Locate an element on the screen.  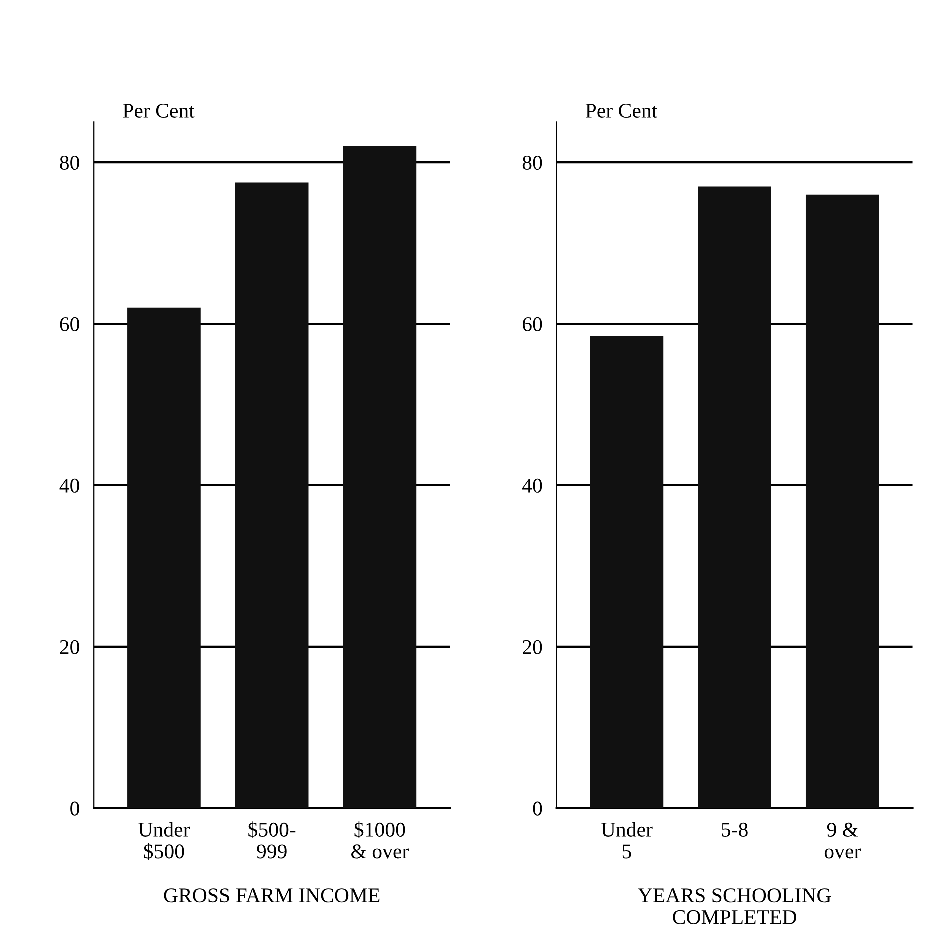
x-tick-label: $1000 & over is located at coordinates (380, 840).